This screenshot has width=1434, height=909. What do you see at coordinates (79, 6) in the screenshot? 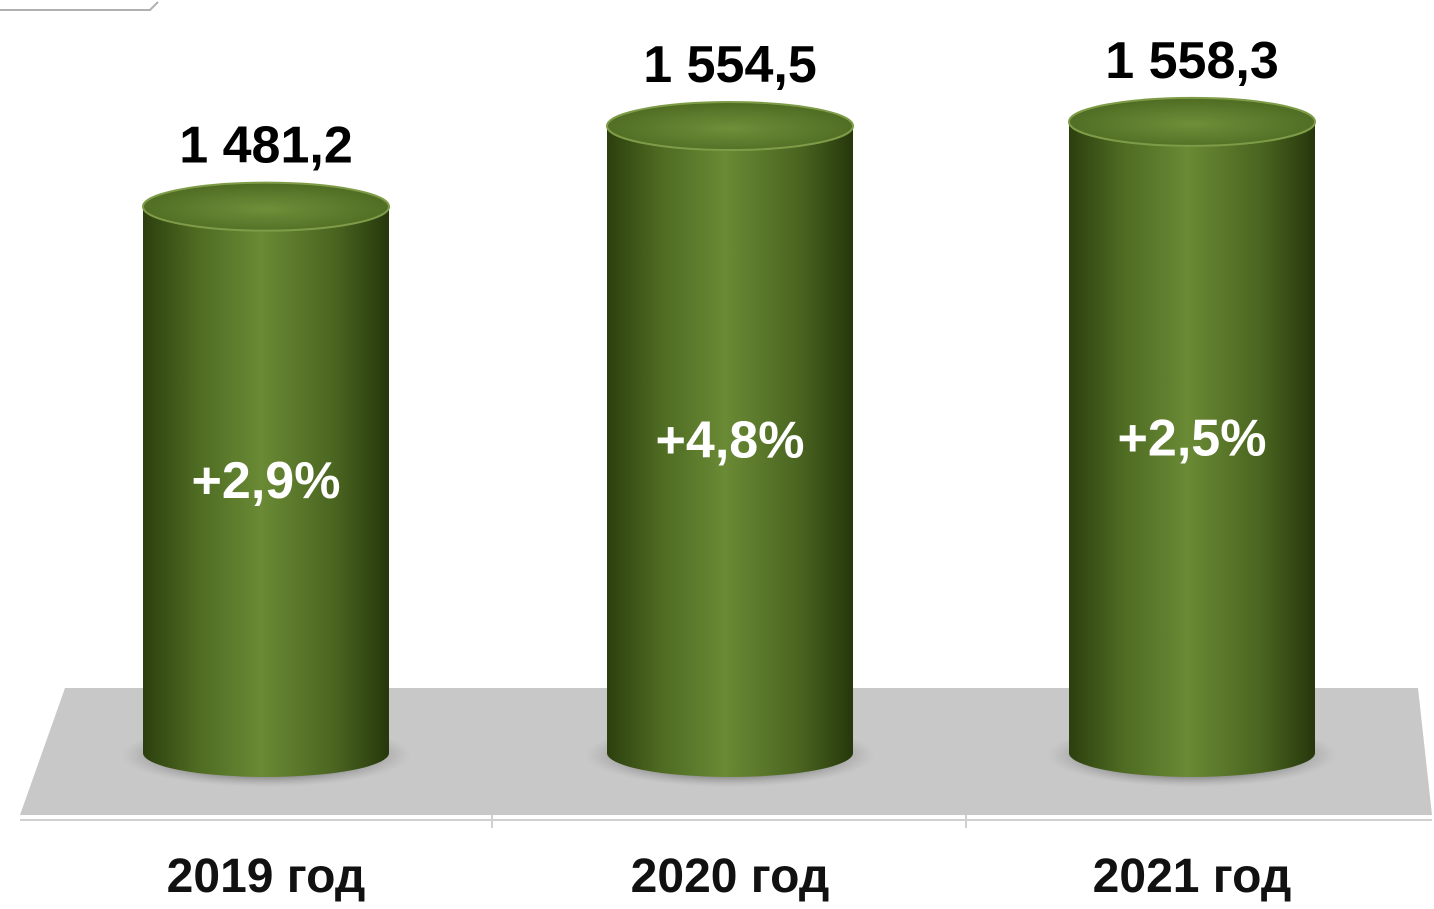
I see `frame-fragment` at bounding box center [79, 6].